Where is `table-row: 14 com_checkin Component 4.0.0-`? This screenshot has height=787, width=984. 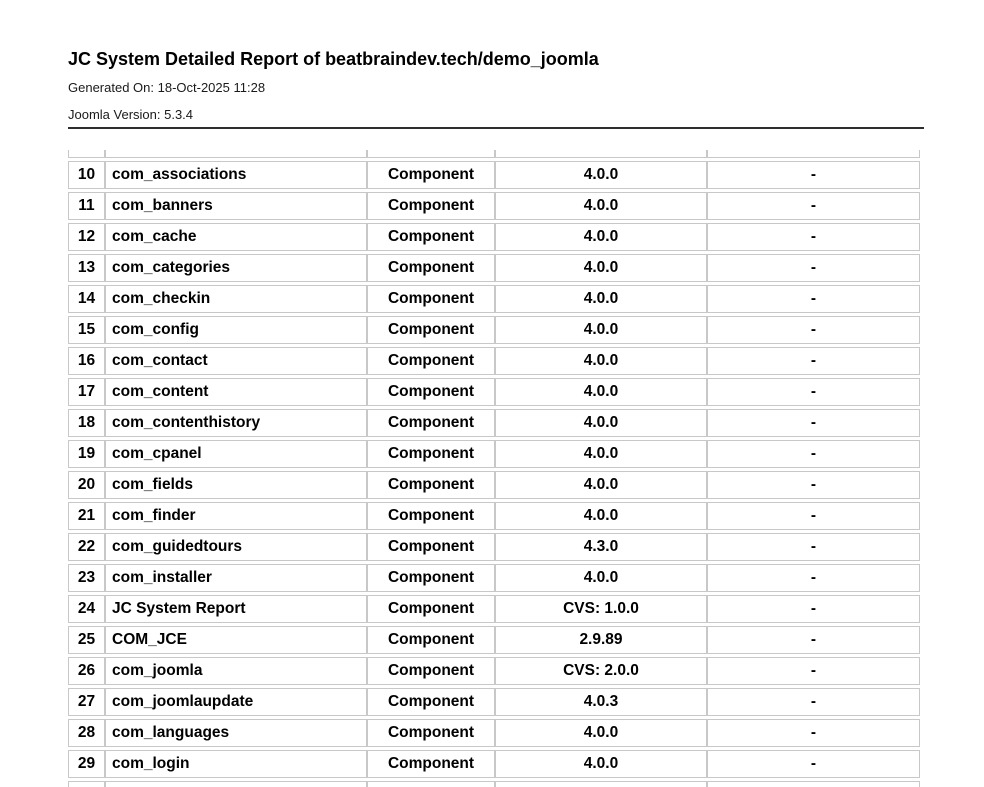
table-row: 14 com_checkin Component 4.0.0- is located at coordinates (494, 299).